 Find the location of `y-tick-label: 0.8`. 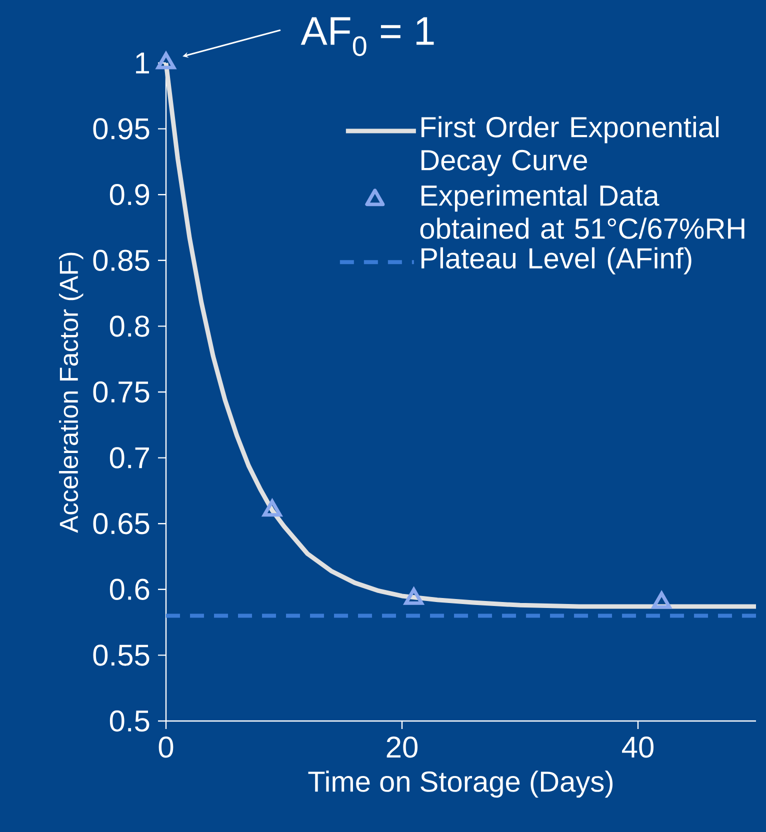

y-tick-label: 0.8 is located at coordinates (130, 326).